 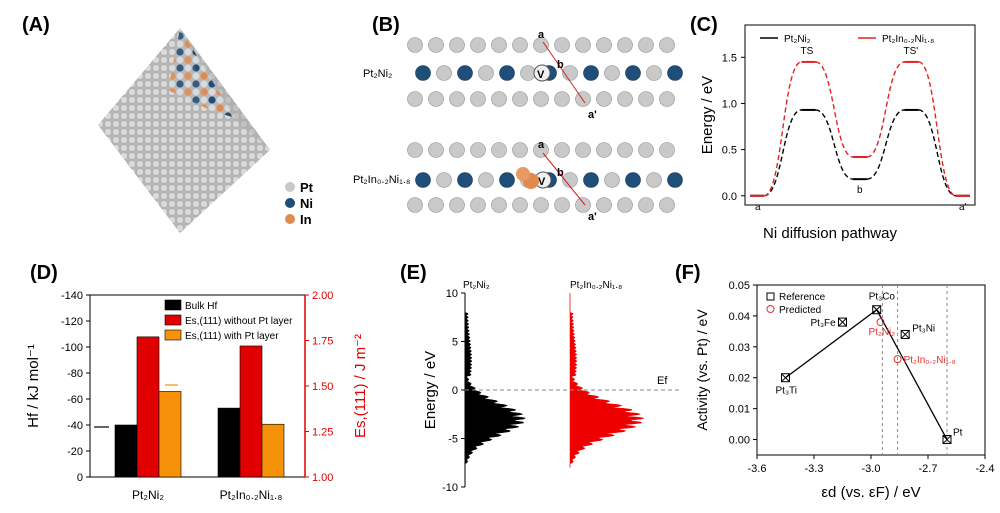 What do you see at coordinates (560, 173) in the screenshot?
I see `site-b-bottom: b` at bounding box center [560, 173].